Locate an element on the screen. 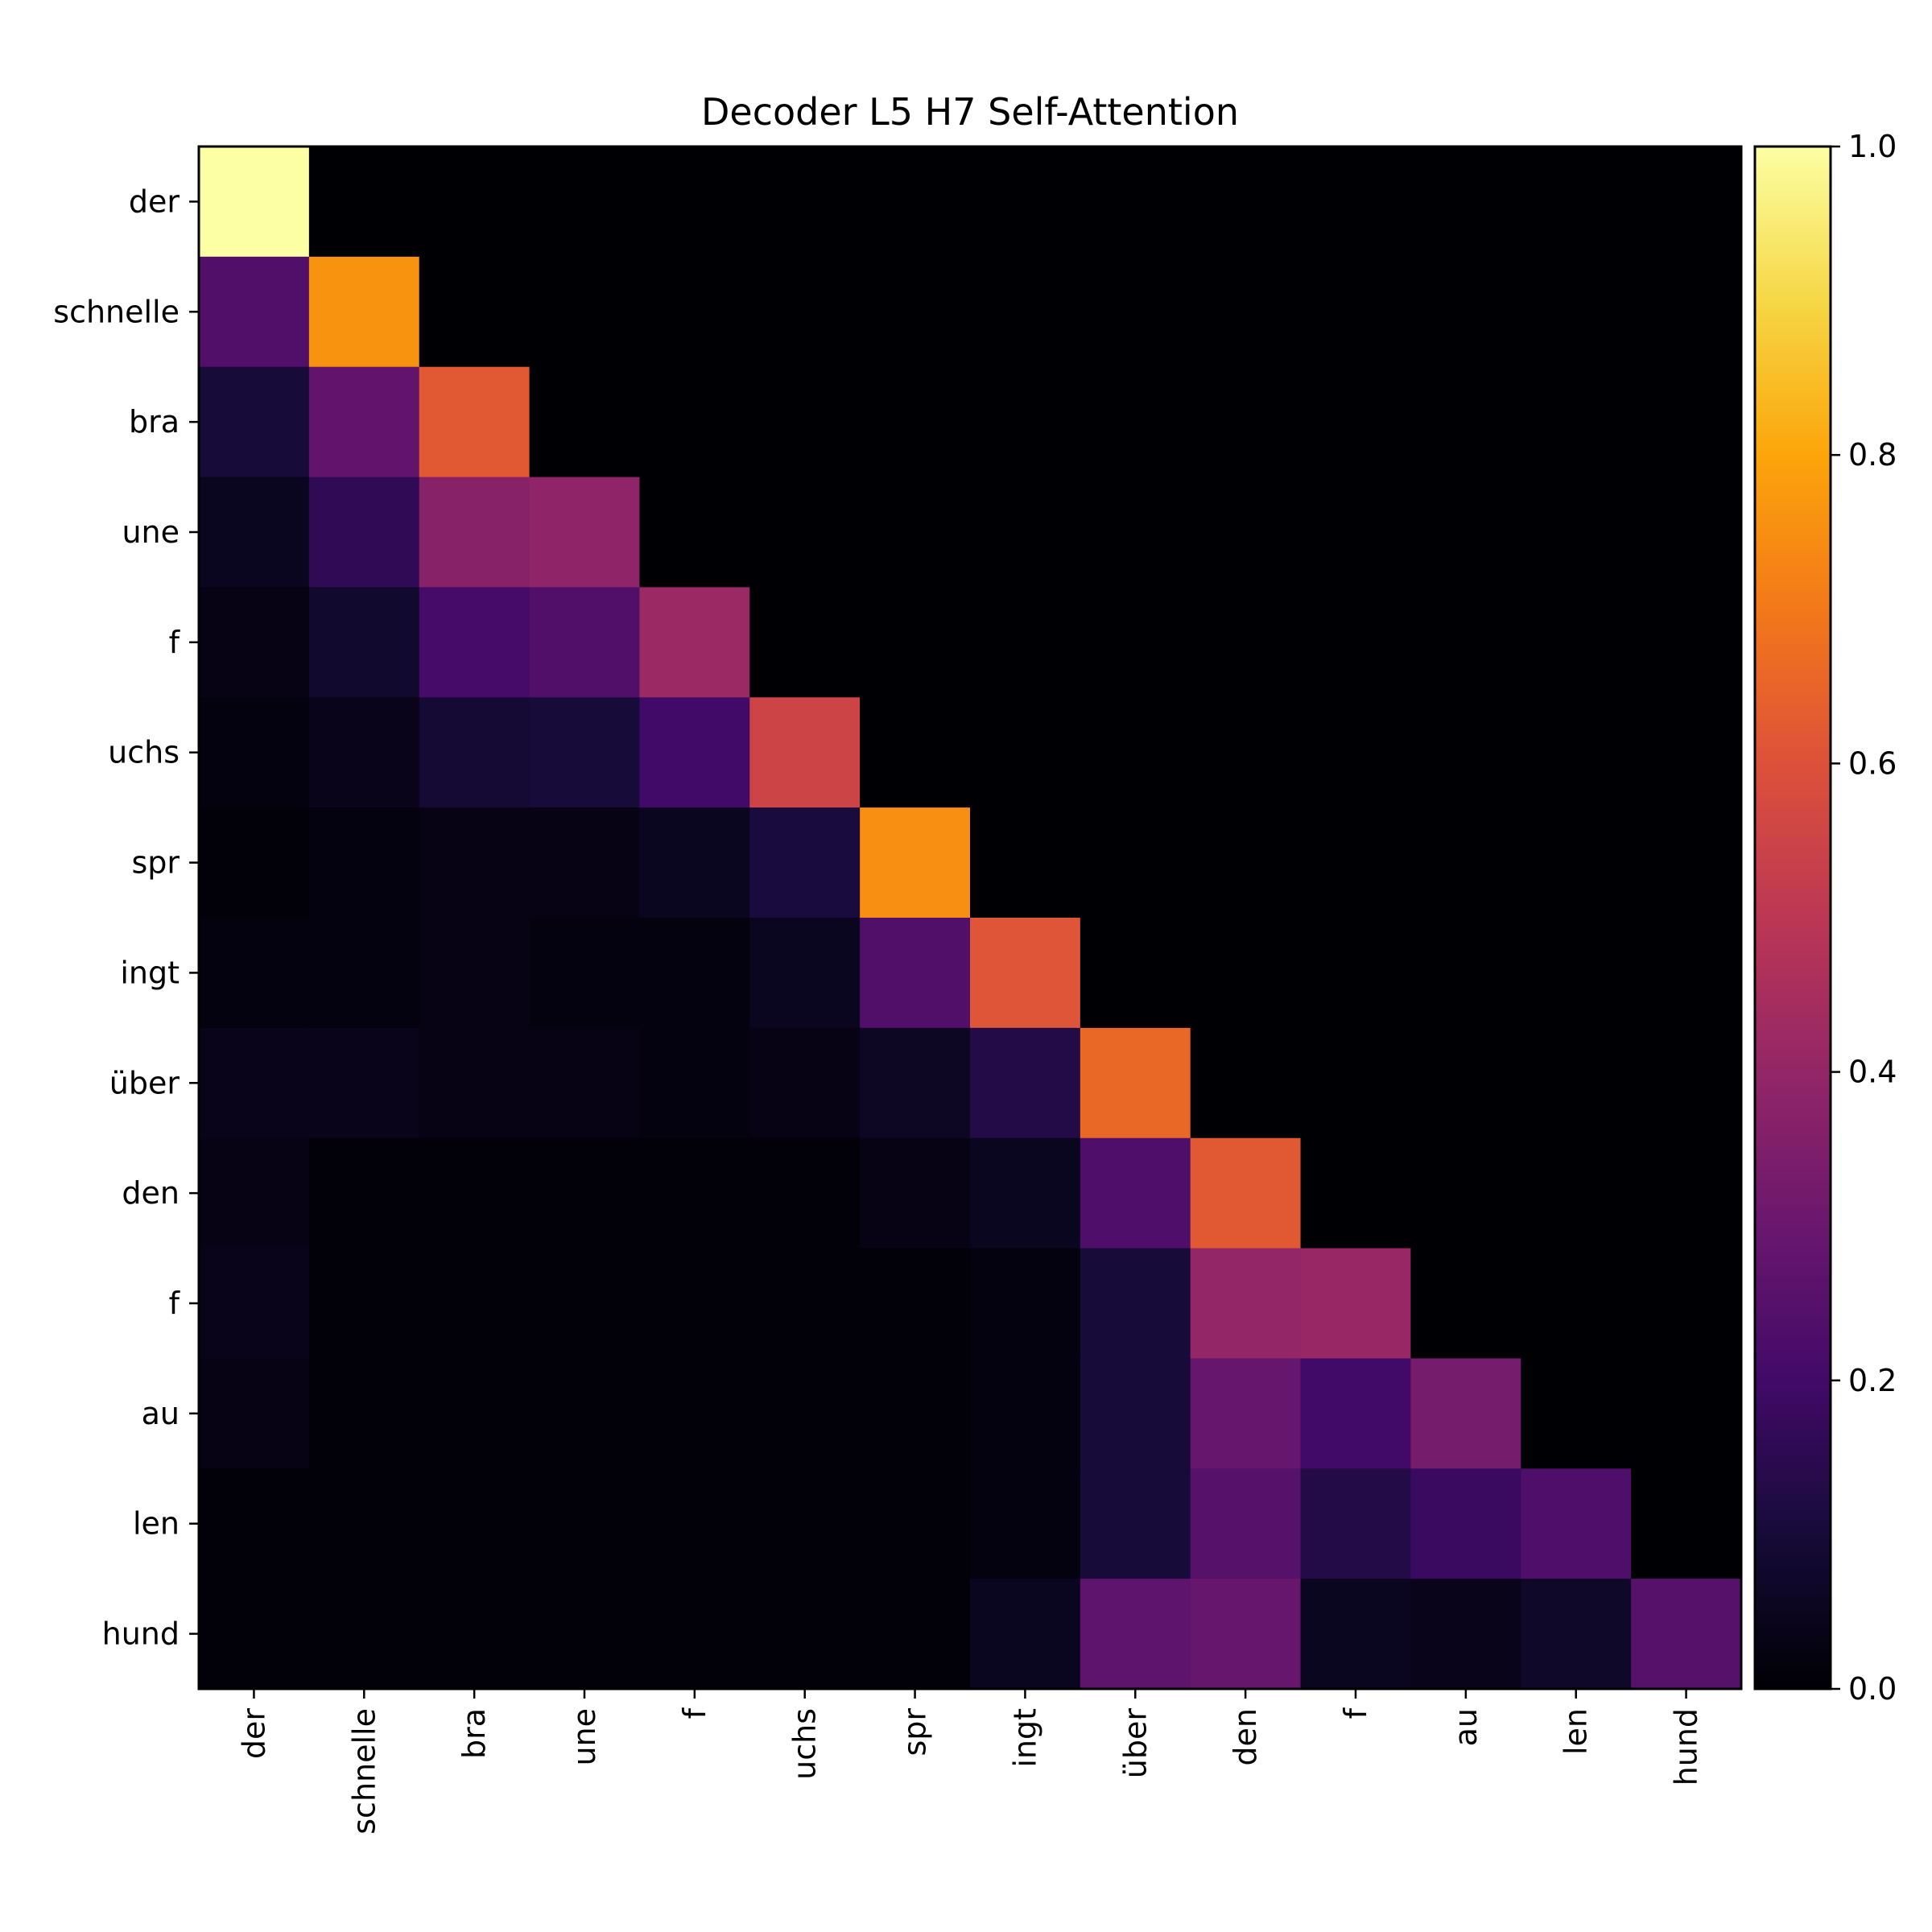 This screenshot has height=1932, width=1932. heatmap-cell-r2-c7 is located at coordinates (1025, 422).